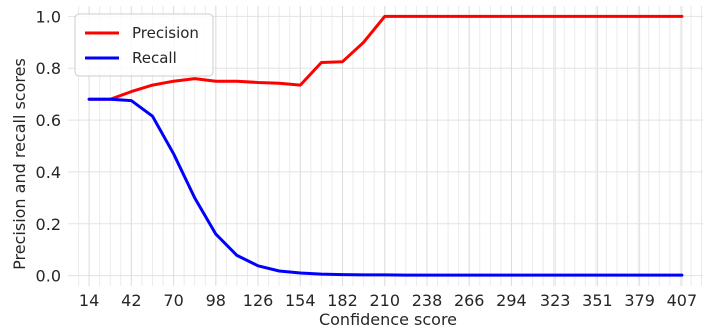  Describe the element at coordinates (48, 172) in the screenshot. I see `y-tick-label: 0.4` at that location.